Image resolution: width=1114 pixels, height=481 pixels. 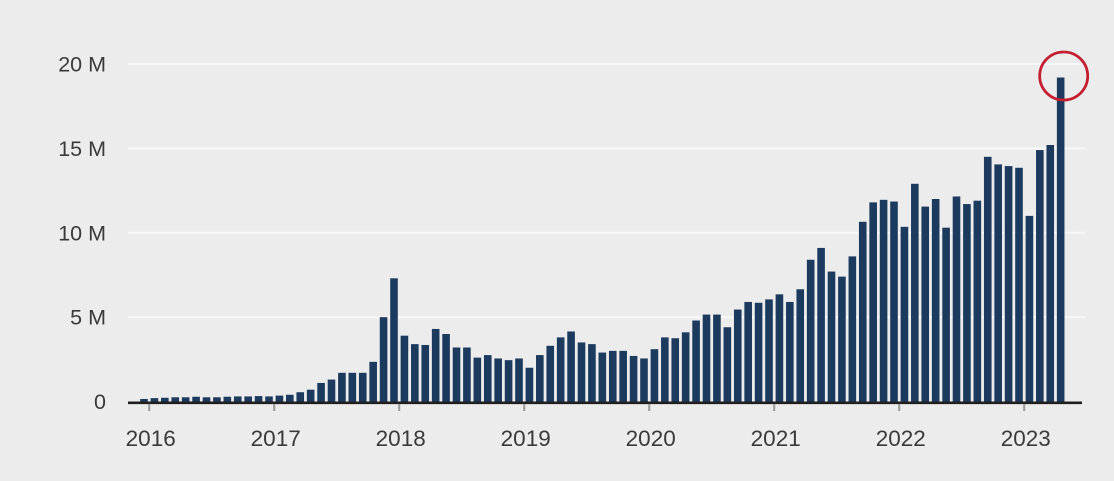 I want to click on x-axis-label-2020: 2020, so click(x=651, y=438).